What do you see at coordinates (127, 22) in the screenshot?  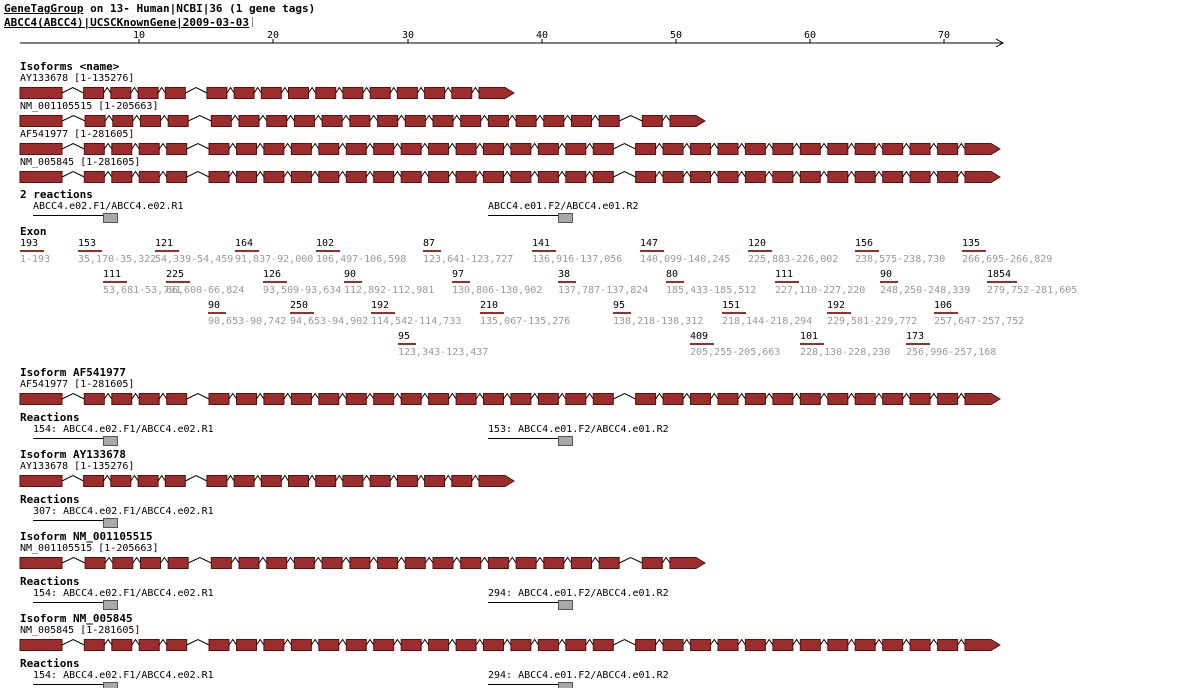 I see `gene-link: ABCC4(ABCC4)|UCSCKnownGene|2009-03-03` at bounding box center [127, 22].